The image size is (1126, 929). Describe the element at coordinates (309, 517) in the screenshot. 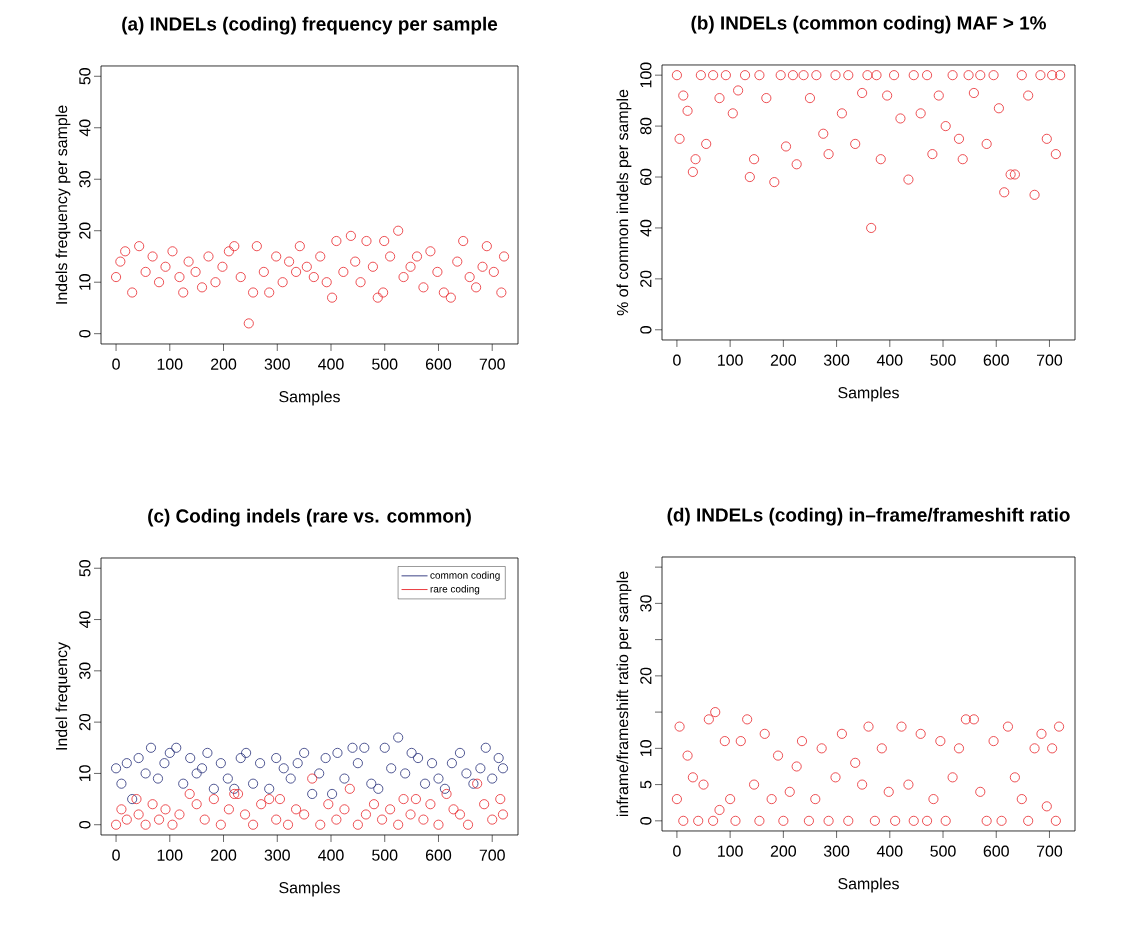

I see `chart-title: (c) Coding indels (rare vs. common)` at that location.